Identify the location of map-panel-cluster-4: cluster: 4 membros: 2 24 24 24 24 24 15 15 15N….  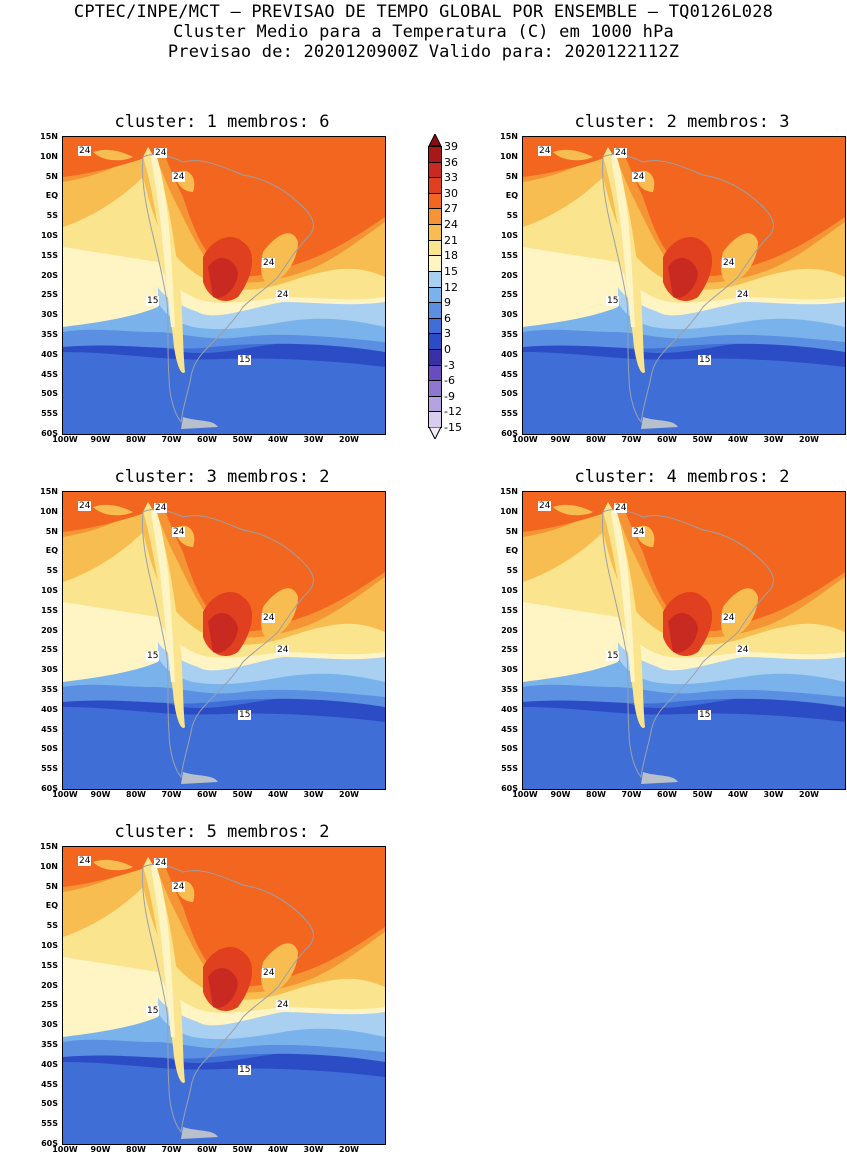
(653, 637).